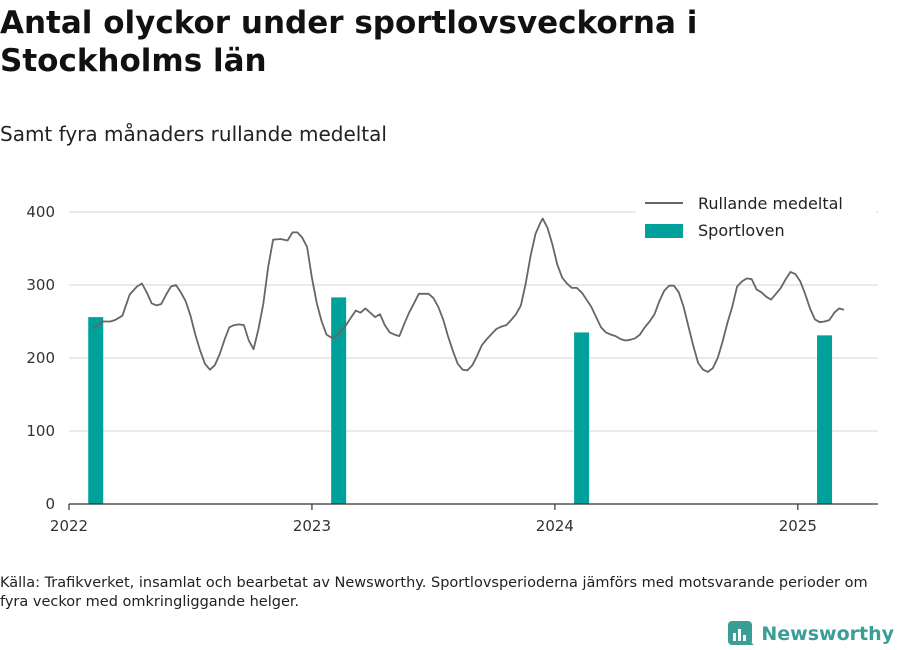 Image resolution: width=900 pixels, height=650 pixels. What do you see at coordinates (827, 634) in the screenshot?
I see `brand-name: Newsworthy` at bounding box center [827, 634].